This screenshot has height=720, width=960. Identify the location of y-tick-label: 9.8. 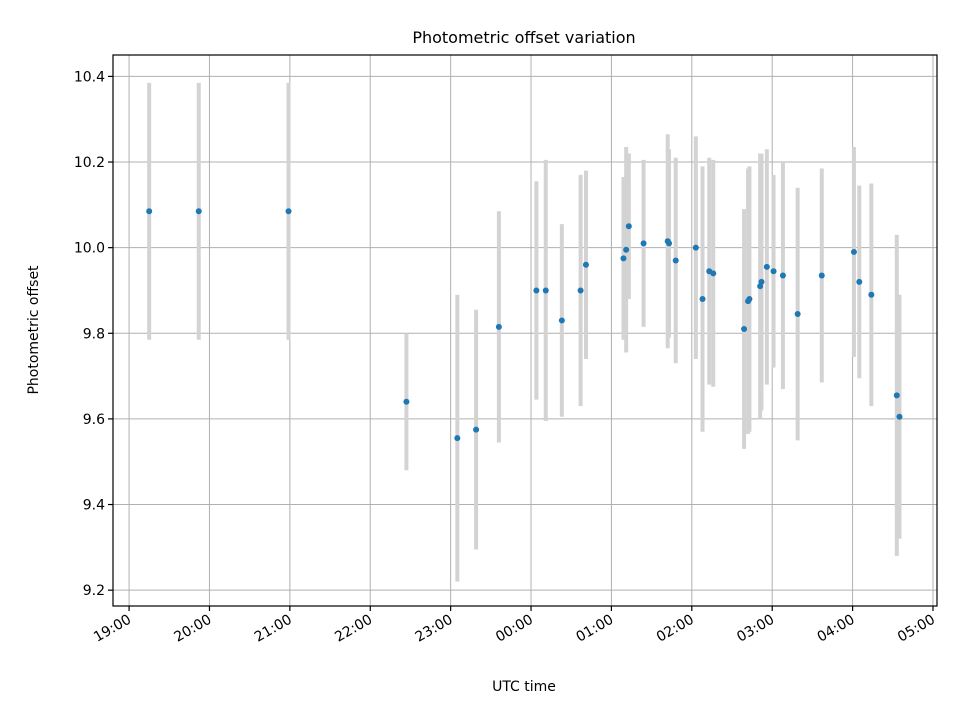
(94, 334).